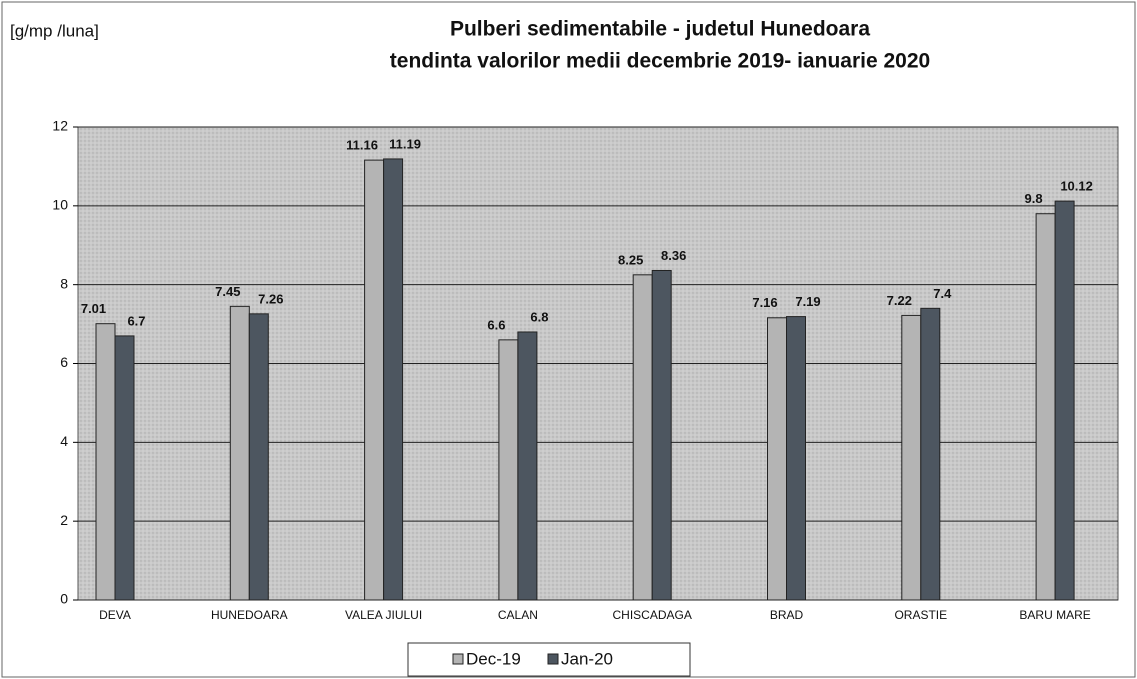 Image resolution: width=1137 pixels, height=679 pixels. I want to click on x-tick-label: BRAD, so click(787, 615).